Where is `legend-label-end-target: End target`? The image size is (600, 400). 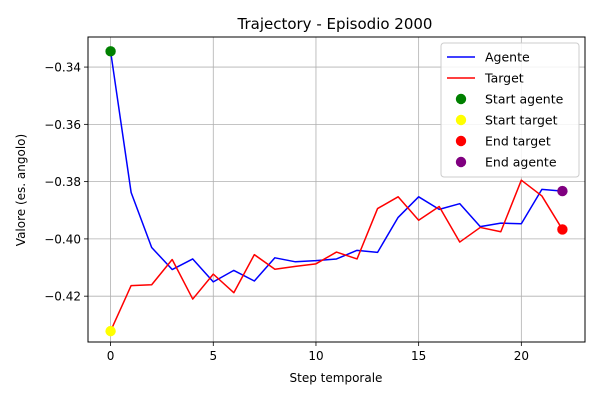
legend-label-end-target: End target is located at coordinates (518, 141).